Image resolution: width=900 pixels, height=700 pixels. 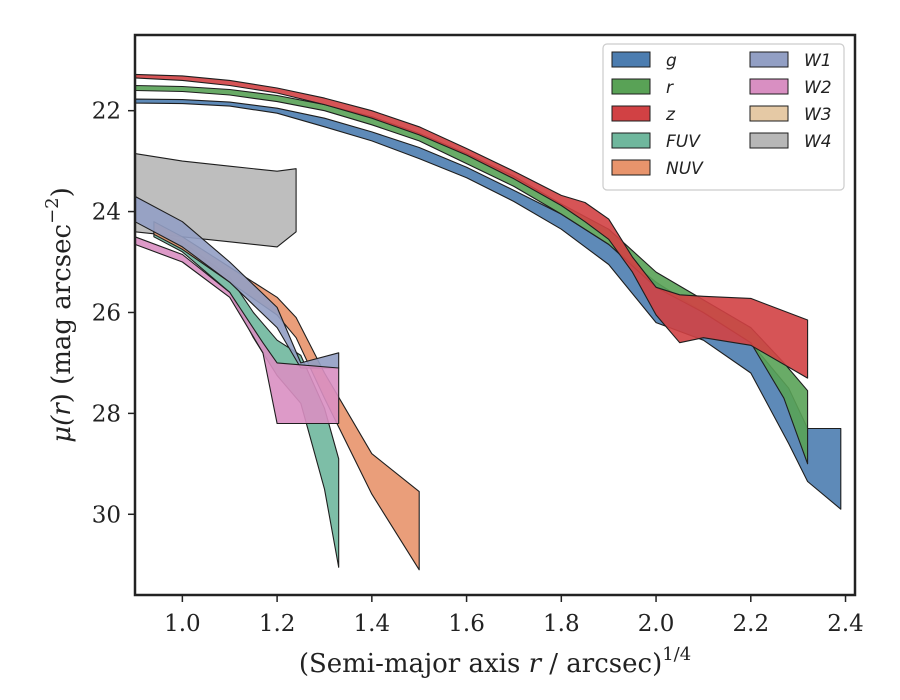 I want to click on legend-label-fuv: FUV, so click(x=683, y=142).